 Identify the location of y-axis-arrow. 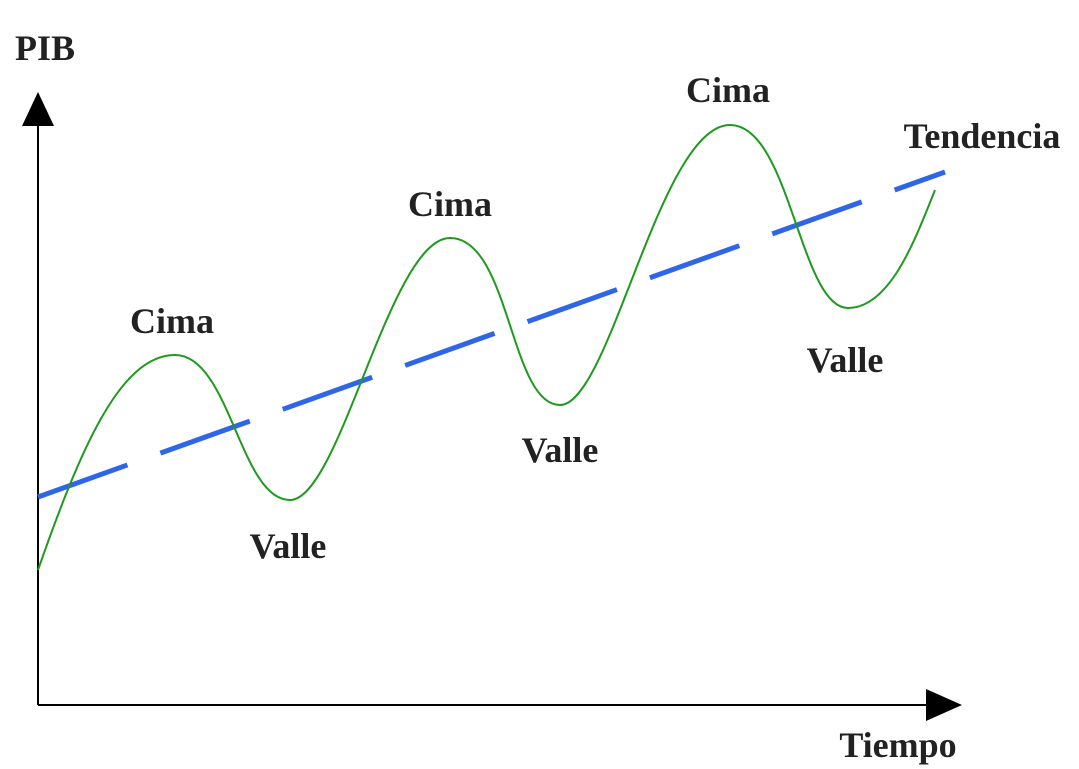
(38, 109).